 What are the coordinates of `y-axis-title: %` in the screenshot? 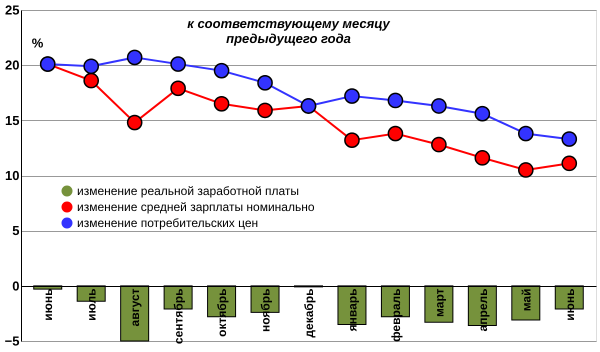 It's located at (38, 43).